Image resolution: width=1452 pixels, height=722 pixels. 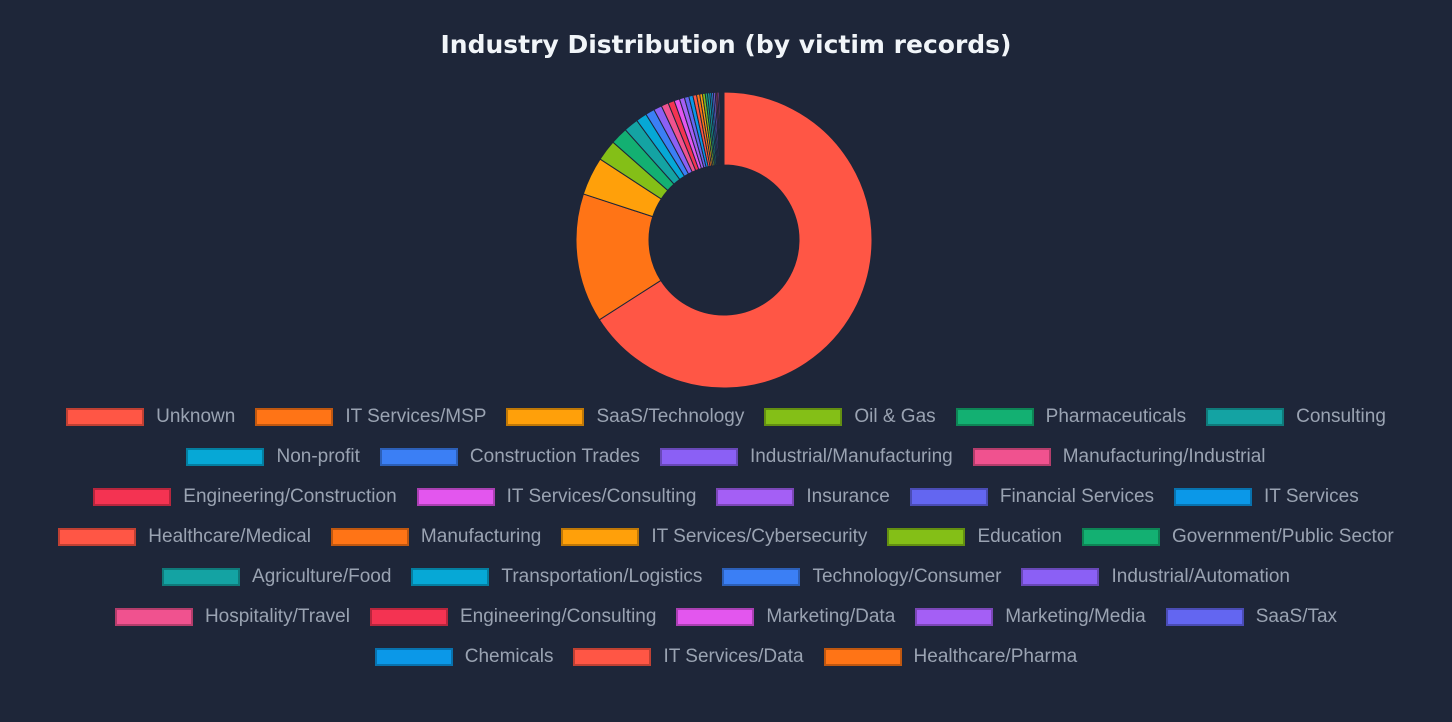 I want to click on legend-item: Construction Trades, so click(x=509, y=457).